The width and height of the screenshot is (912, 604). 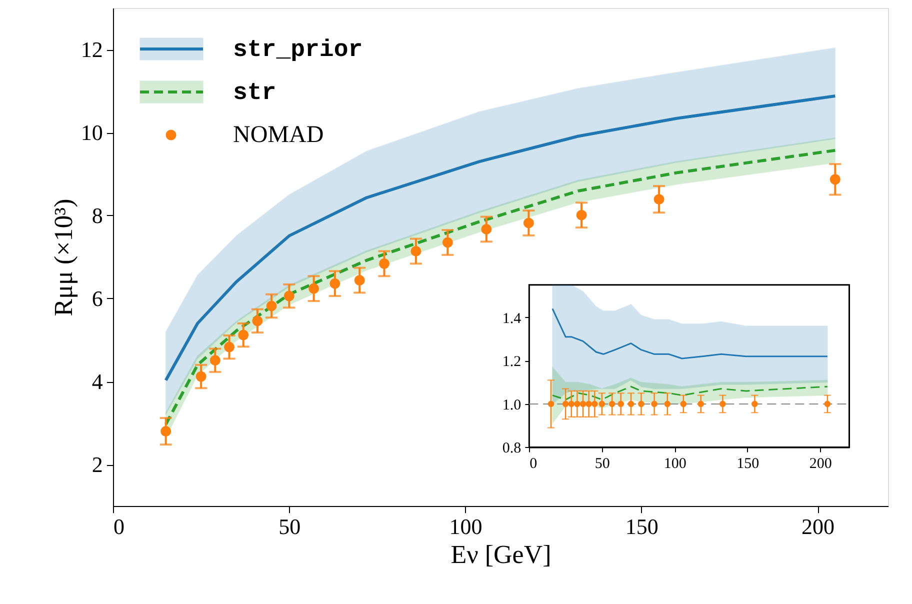 I want to click on y-tick-label: 0.8, so click(x=512, y=448).